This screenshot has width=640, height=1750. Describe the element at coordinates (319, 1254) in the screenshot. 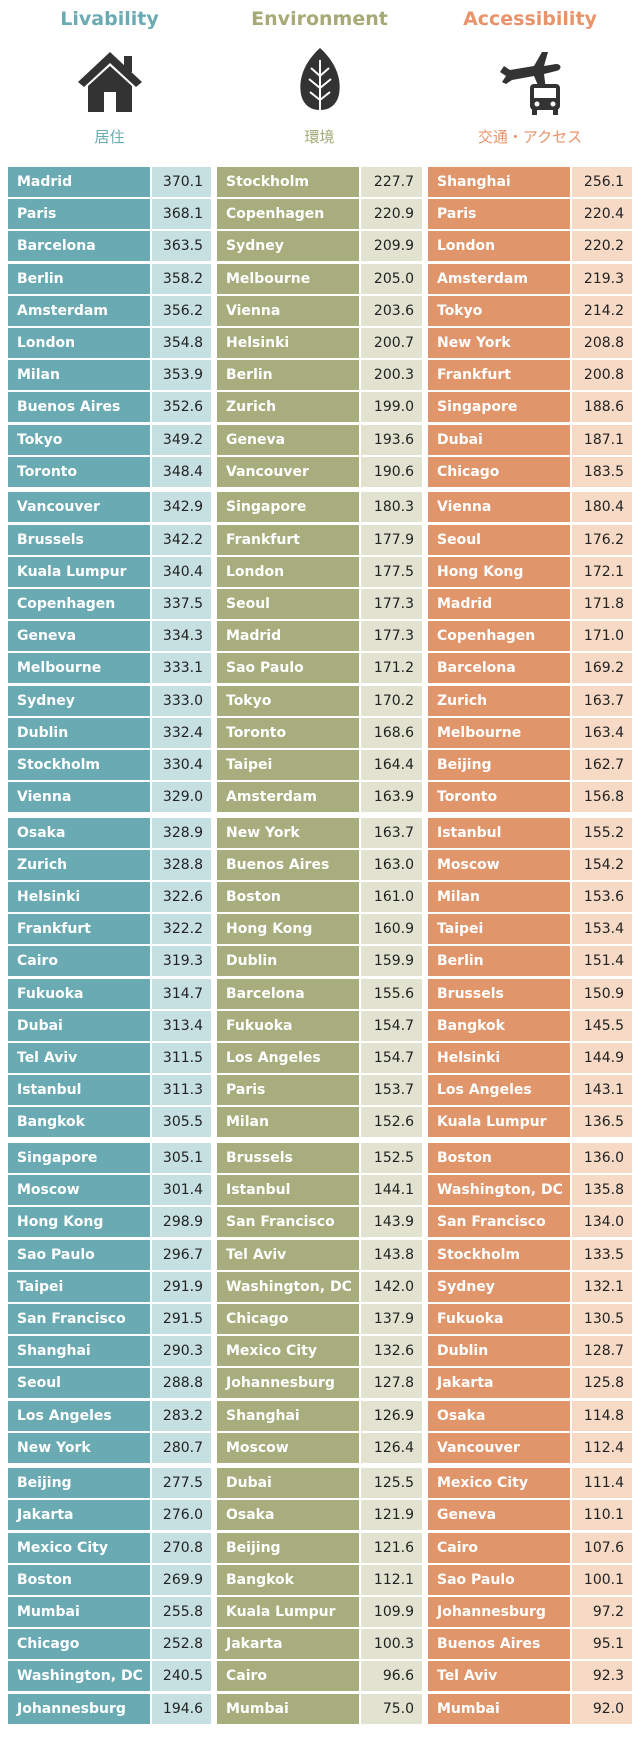

I see `table-row: Tel Aviv 143.8` at that location.